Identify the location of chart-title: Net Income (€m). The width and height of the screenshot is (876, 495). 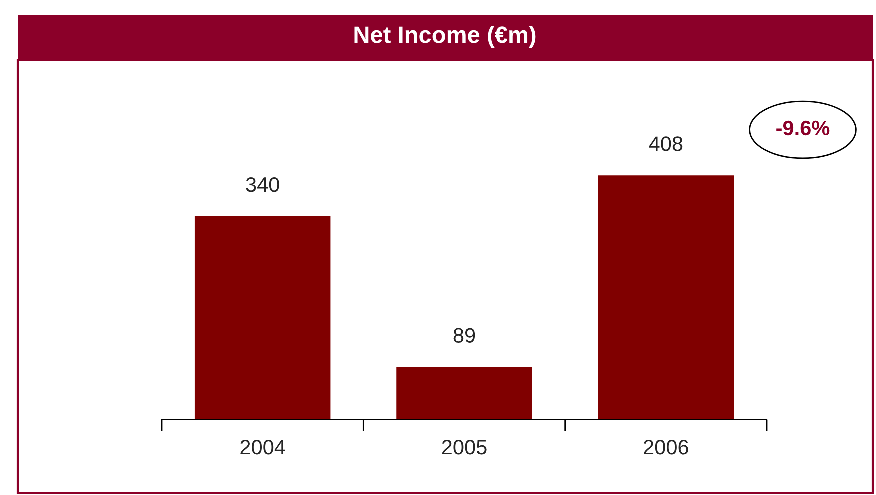
(445, 37).